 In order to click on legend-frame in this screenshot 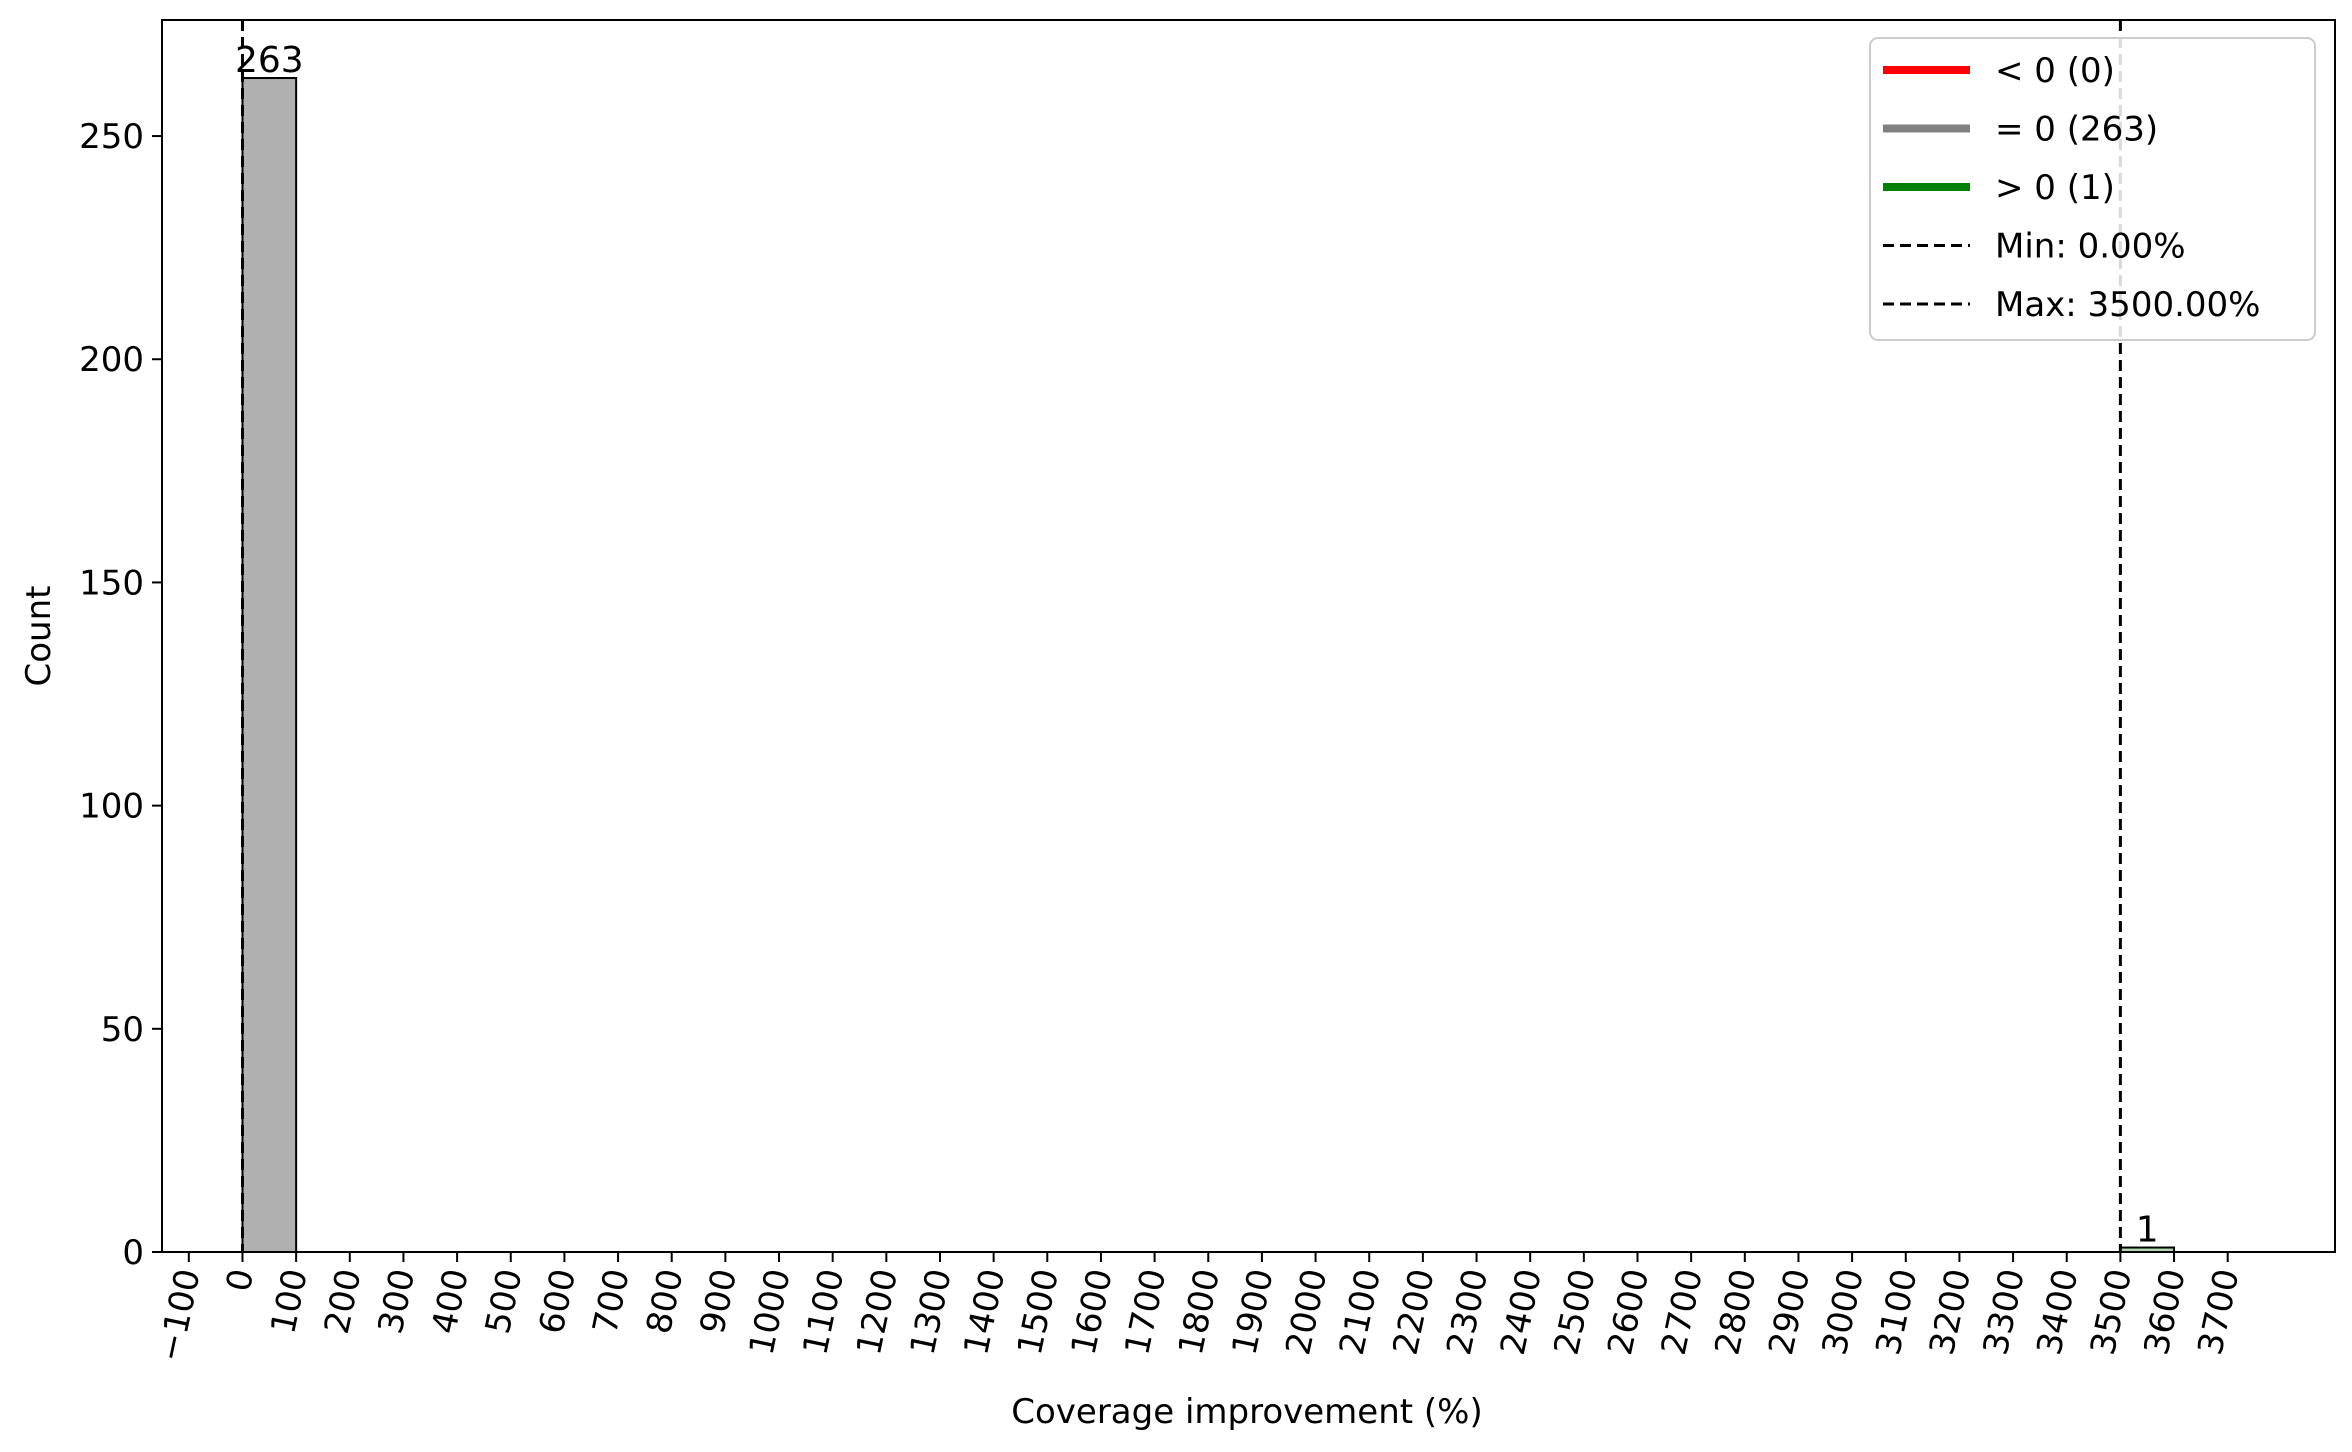, I will do `click(2092, 189)`.